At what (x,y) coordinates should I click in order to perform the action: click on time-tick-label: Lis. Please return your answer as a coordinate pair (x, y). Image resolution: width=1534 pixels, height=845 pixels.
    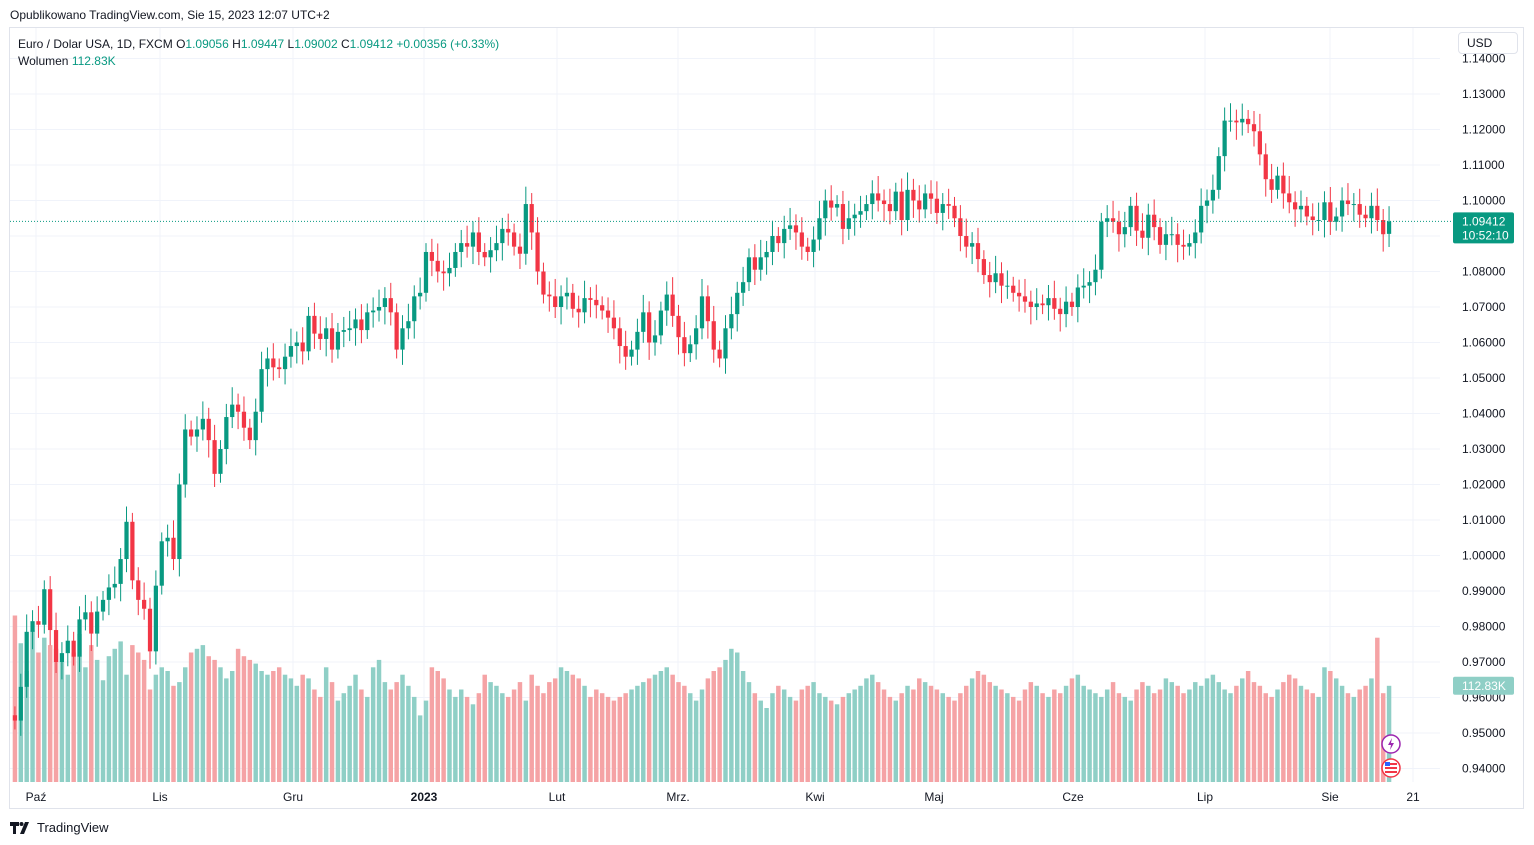
    Looking at the image, I should click on (159, 797).